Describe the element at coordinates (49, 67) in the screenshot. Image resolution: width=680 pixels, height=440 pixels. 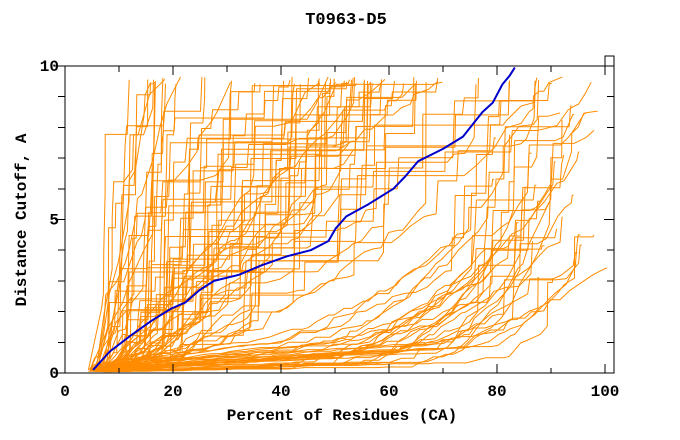
I see `y-tick-label: 10` at that location.